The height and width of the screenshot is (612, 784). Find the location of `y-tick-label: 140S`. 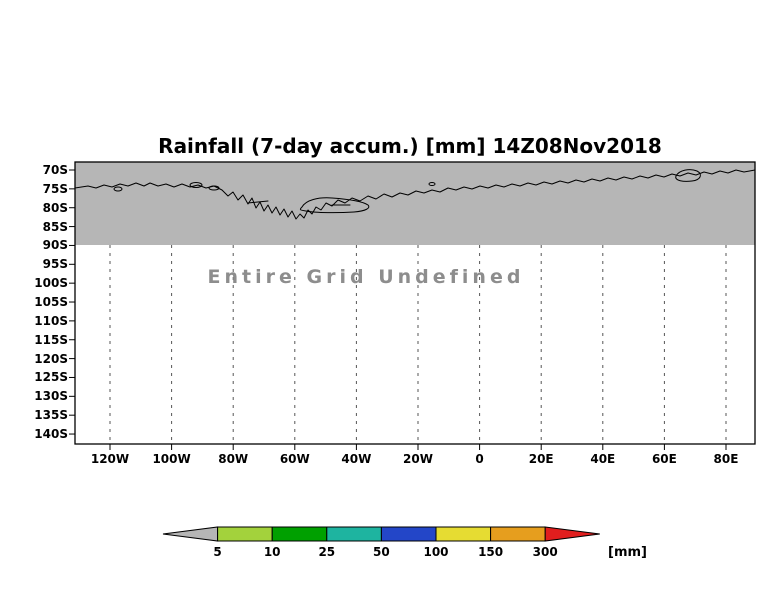

y-tick-label: 140S is located at coordinates (51, 434).